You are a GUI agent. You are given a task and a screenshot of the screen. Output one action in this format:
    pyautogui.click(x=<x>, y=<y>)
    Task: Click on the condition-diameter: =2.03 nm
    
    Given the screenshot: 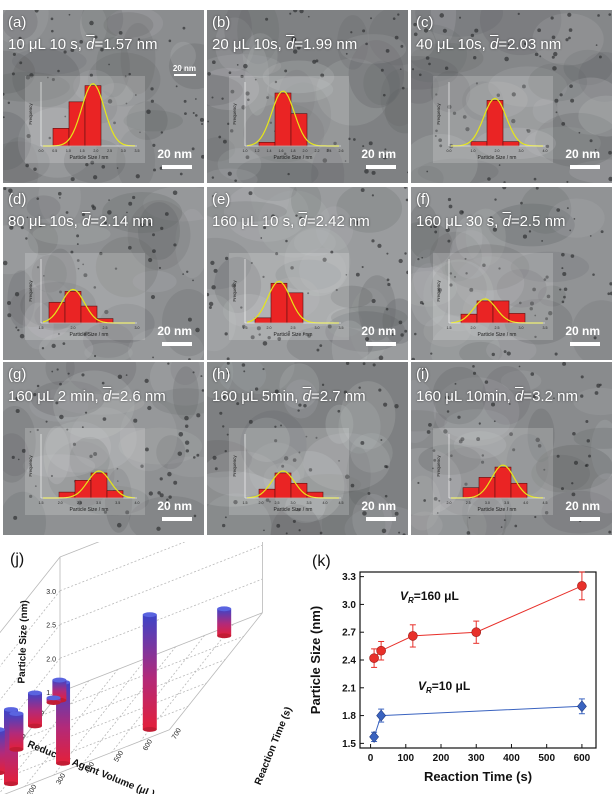 What is the action you would take?
    pyautogui.click(x=530, y=44)
    